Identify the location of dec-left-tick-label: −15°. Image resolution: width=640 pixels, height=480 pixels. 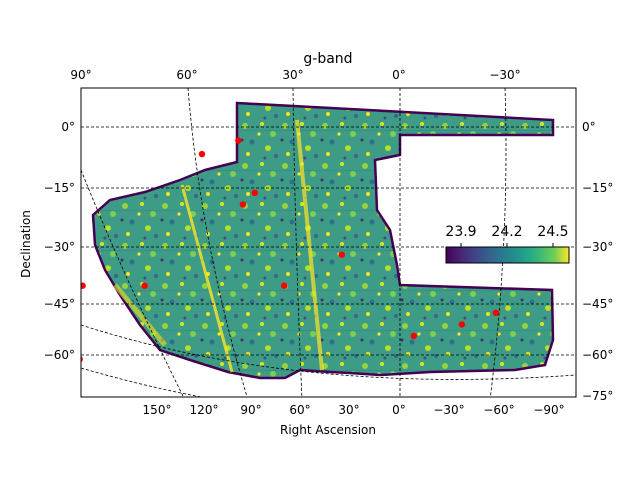
(59, 188).